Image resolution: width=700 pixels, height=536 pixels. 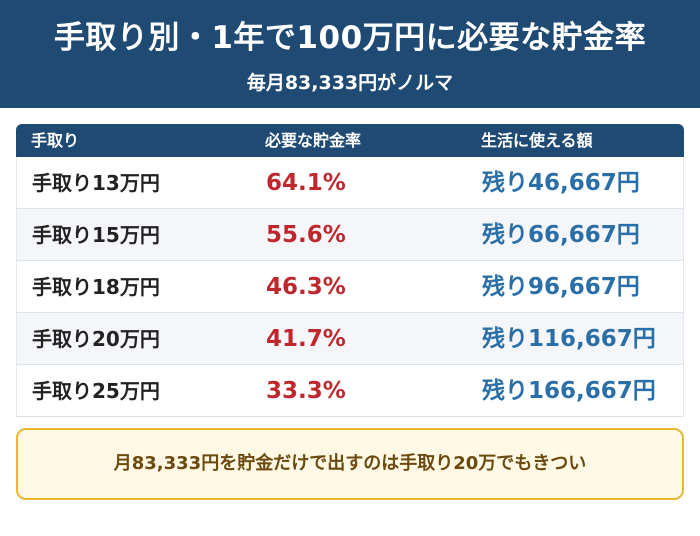 I want to click on table-row: 手取り13万円 64.1% 残り46,667円, so click(x=350, y=183).